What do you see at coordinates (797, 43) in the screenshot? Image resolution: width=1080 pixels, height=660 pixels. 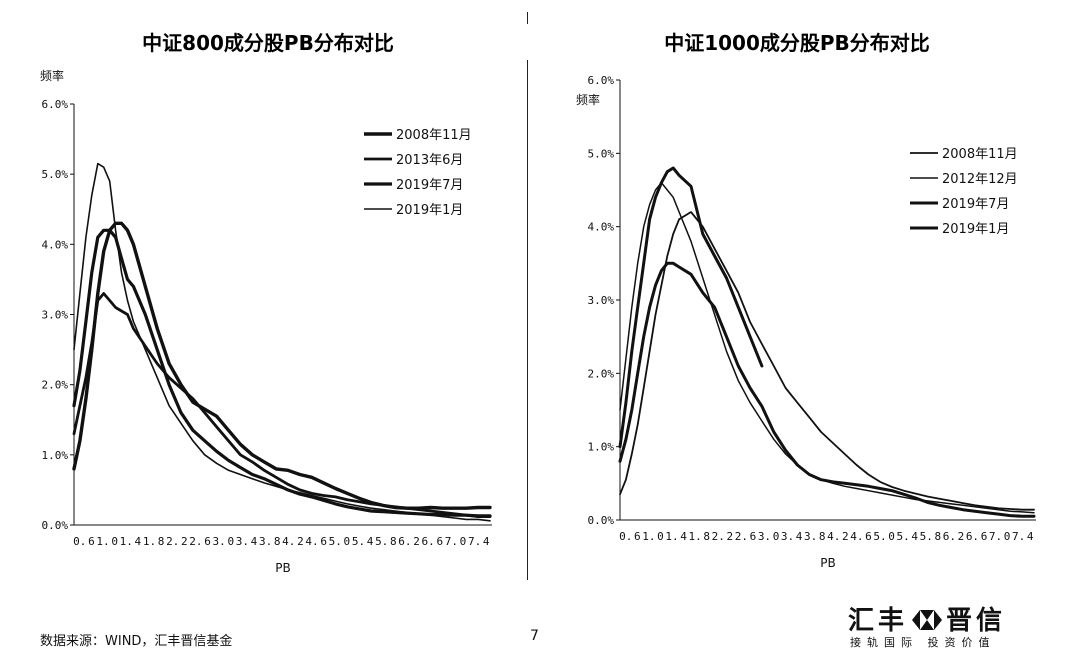 I see `chart-title: 中证1000成分股PB分布对比` at bounding box center [797, 43].